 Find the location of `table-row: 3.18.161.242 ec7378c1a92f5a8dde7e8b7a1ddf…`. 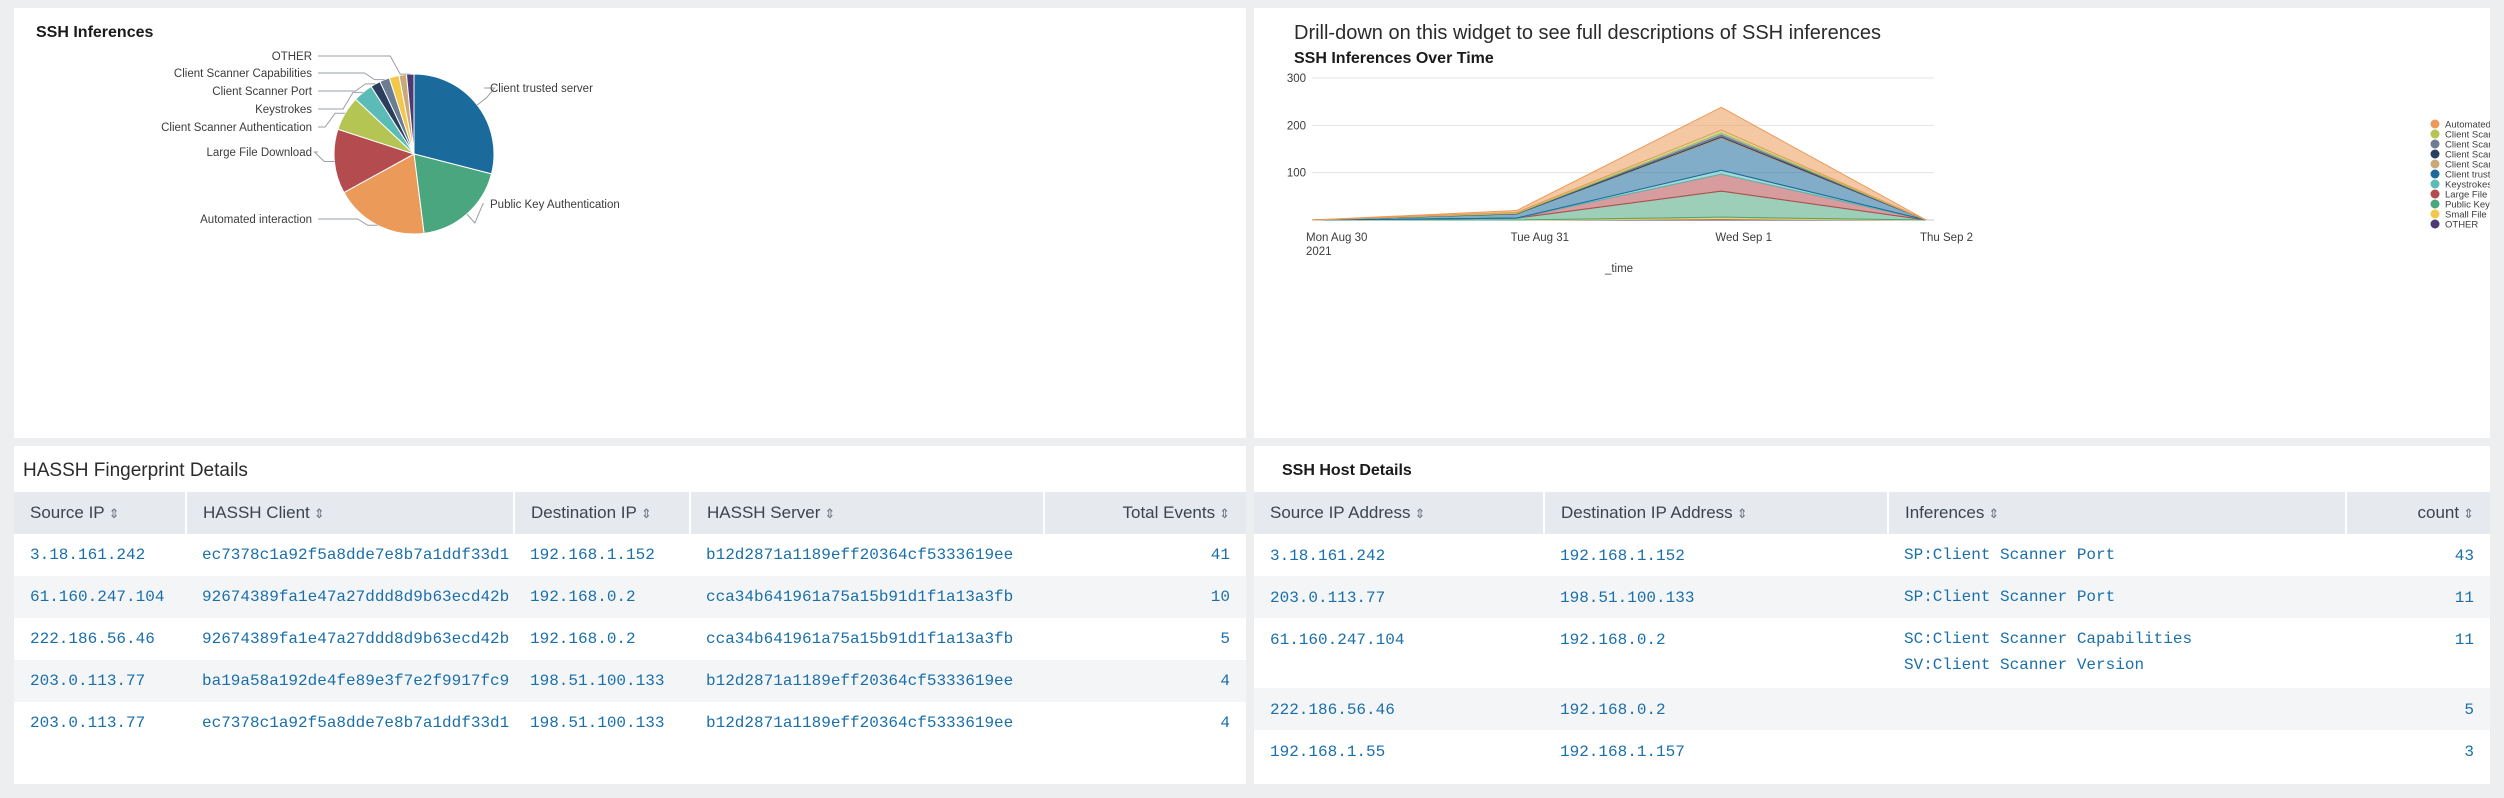

table-row: 3.18.161.242 ec7378c1a92f5a8dde7e8b7a1ddf… is located at coordinates (630, 555).